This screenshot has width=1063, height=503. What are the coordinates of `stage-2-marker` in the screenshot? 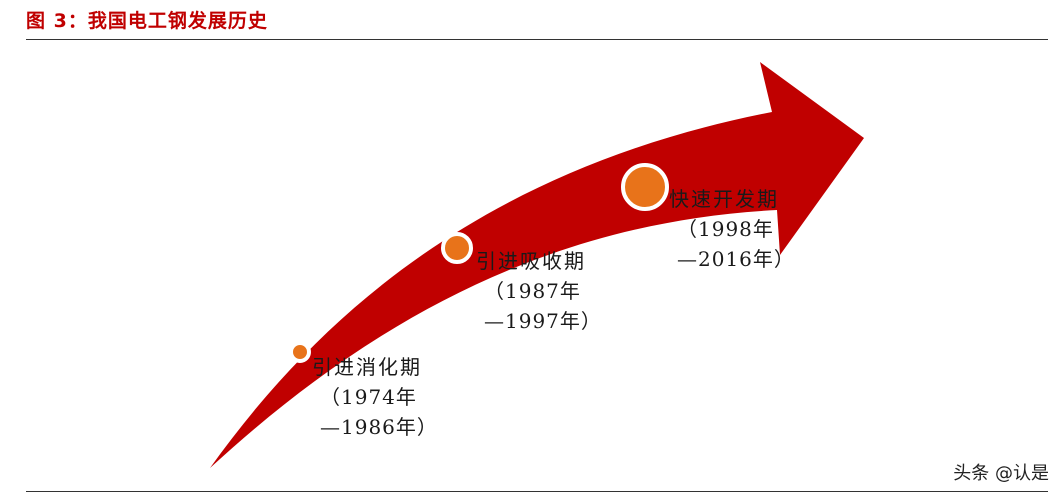 It's located at (457, 248).